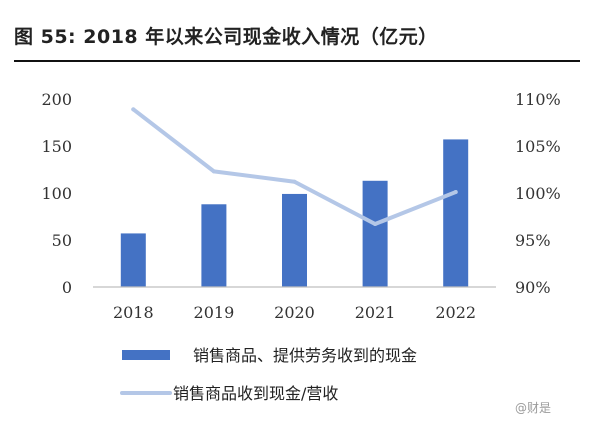 The width and height of the screenshot is (591, 430). Describe the element at coordinates (533, 408) in the screenshot. I see `watermark: @财是` at that location.